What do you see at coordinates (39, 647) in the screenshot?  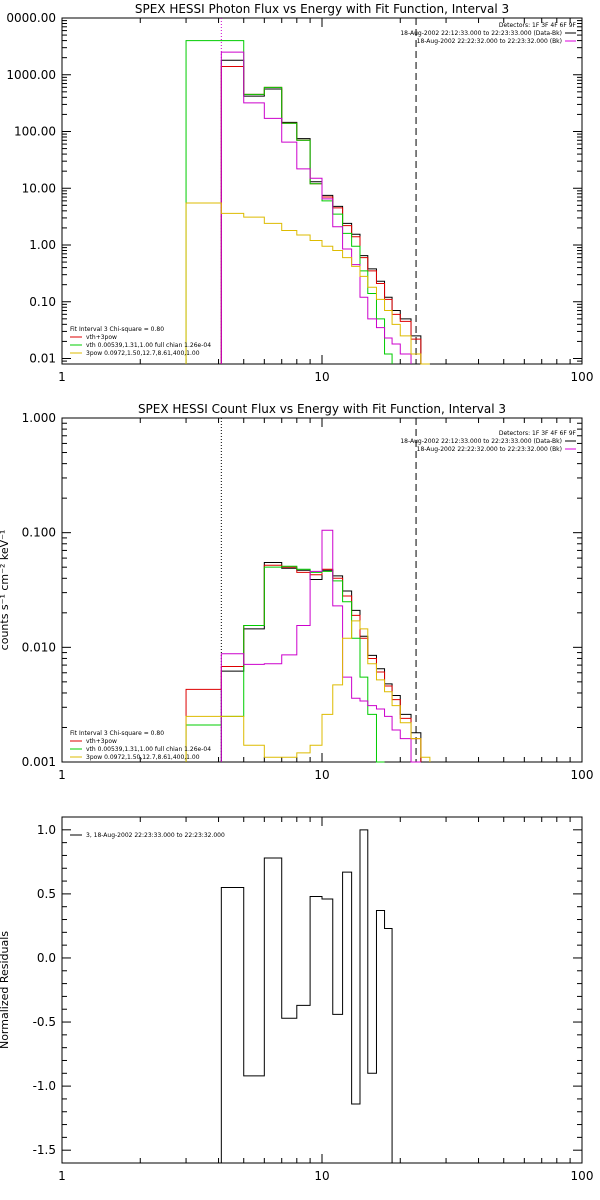 I see `y-tick-label: 0.010` at bounding box center [39, 647].